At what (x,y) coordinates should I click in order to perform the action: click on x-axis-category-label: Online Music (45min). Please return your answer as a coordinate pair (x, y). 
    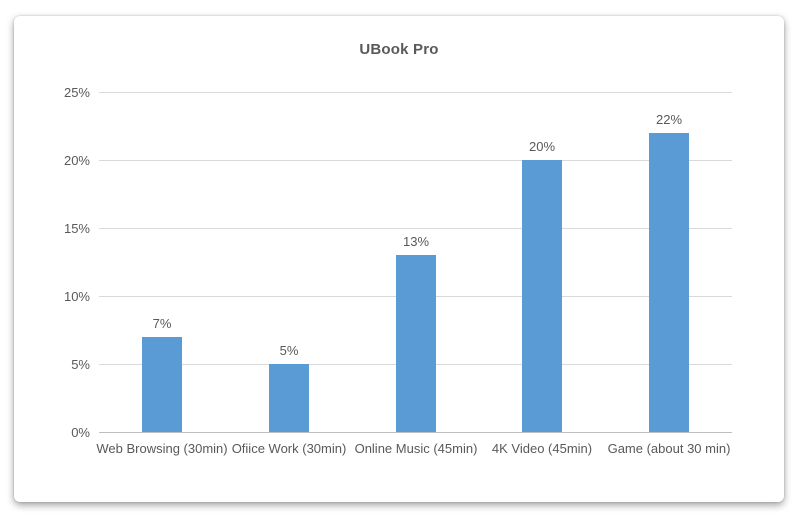
    Looking at the image, I should click on (416, 448).